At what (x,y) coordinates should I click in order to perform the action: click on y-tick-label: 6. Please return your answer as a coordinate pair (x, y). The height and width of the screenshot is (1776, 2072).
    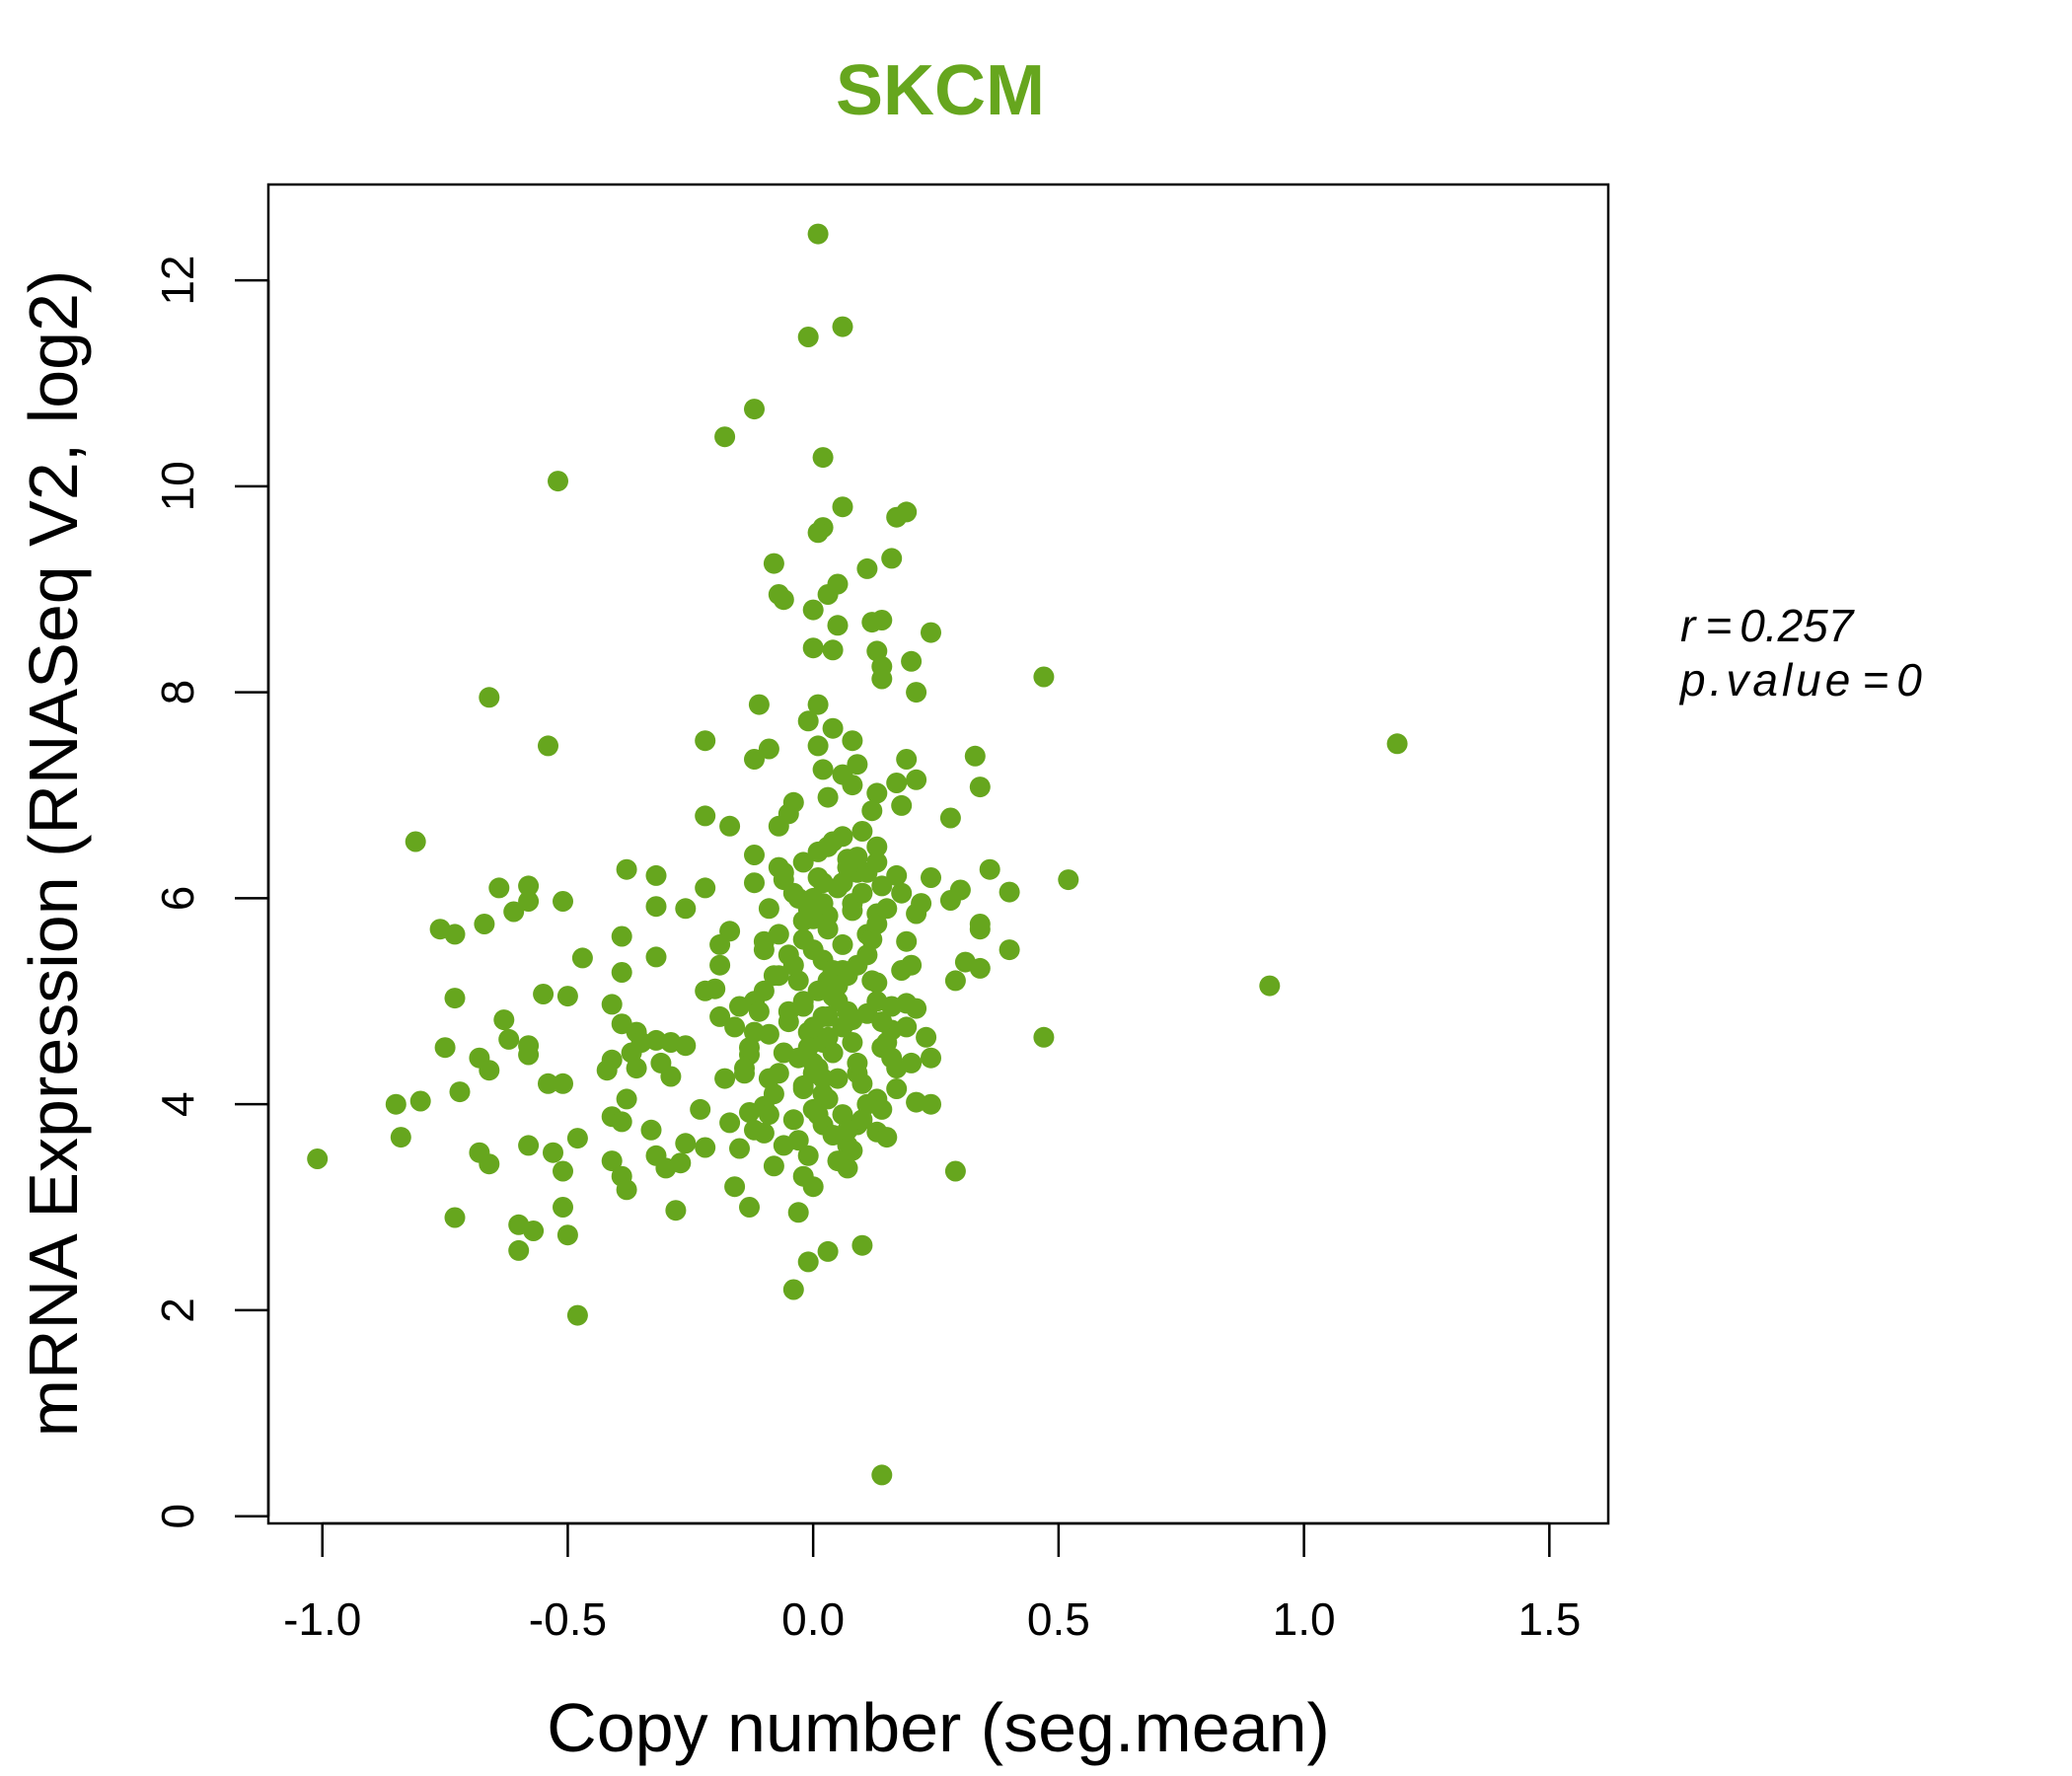
    Looking at the image, I should click on (178, 899).